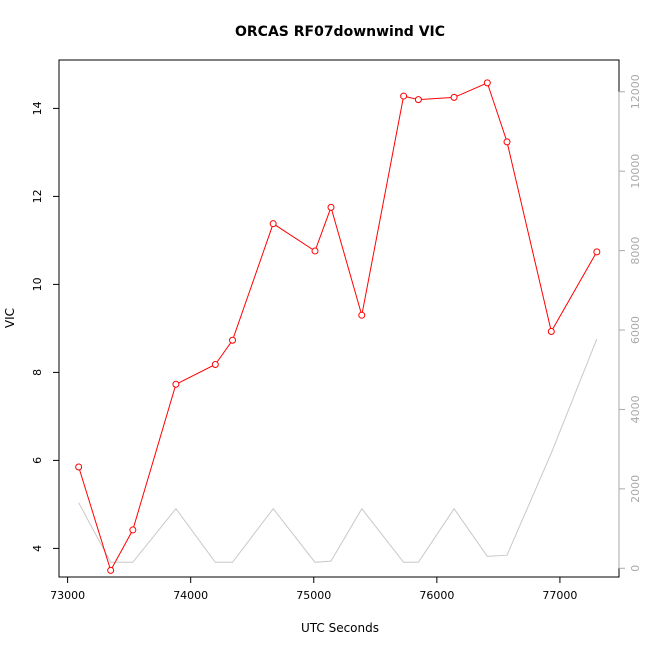 This screenshot has height=650, width=650. I want to click on x-axis: 73000 74000 75000 76000 77000, so click(313, 589).